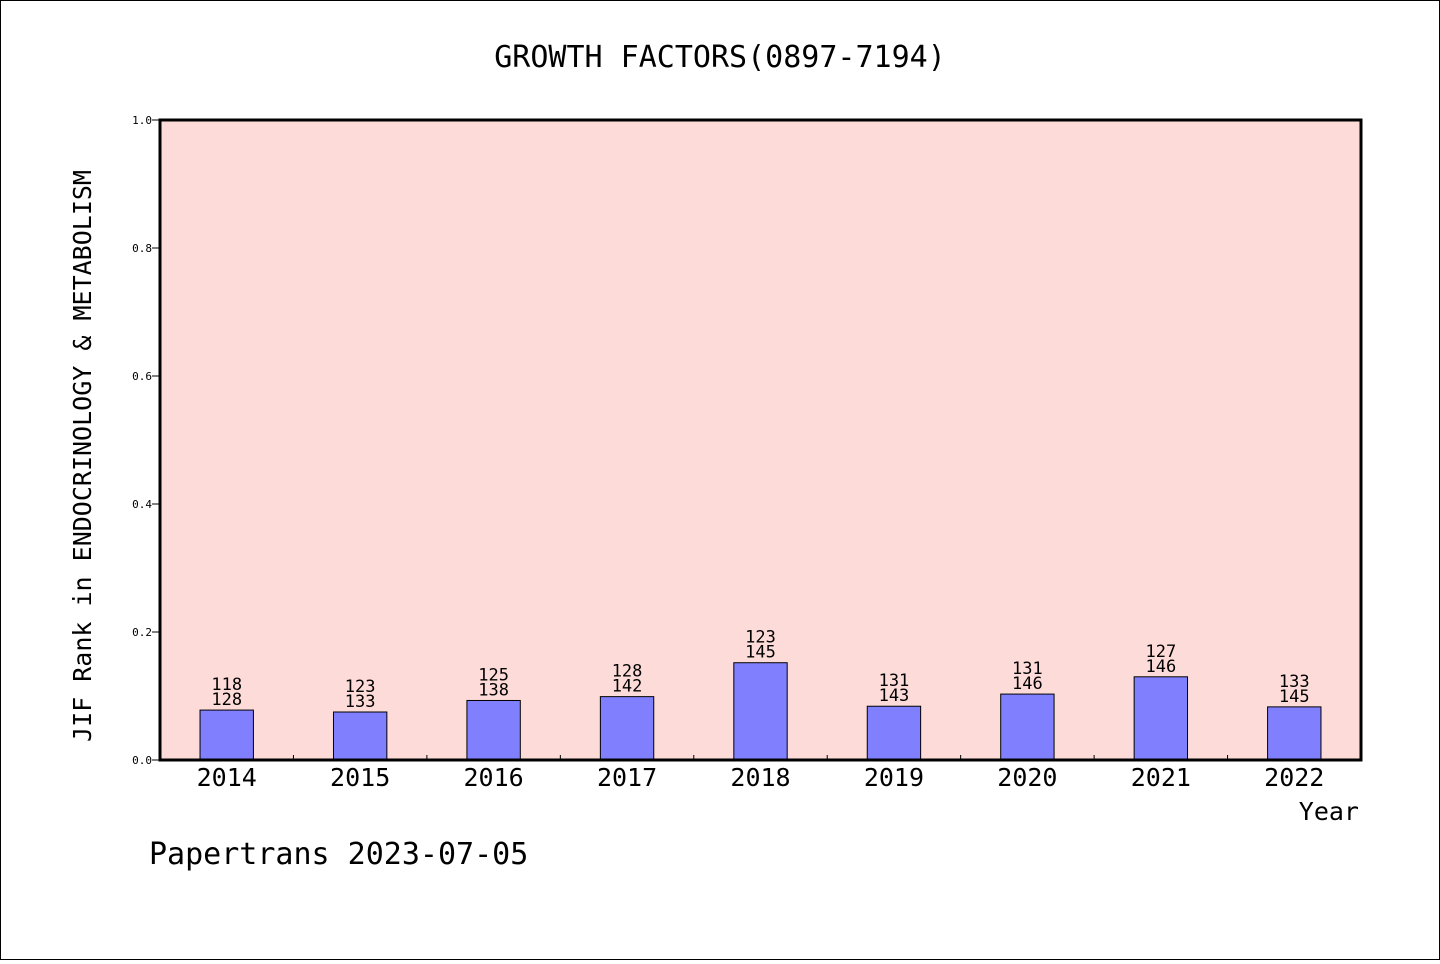 The image size is (1440, 964). Describe the element at coordinates (1294, 733) in the screenshot. I see `bar-2022` at that location.